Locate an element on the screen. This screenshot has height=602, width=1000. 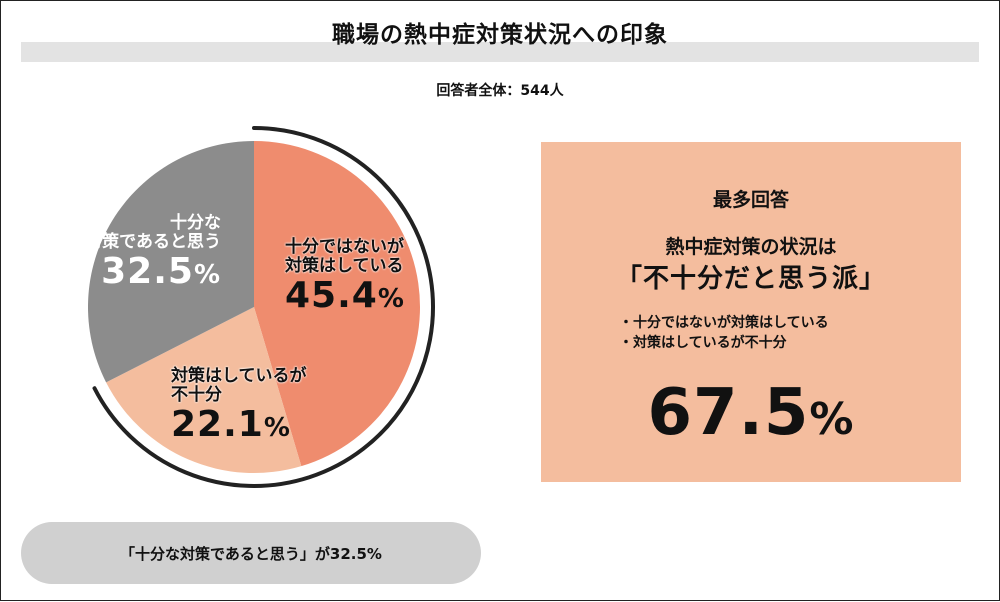
top-answer-item: 十分ではないが対策はしている is located at coordinates (724, 323).